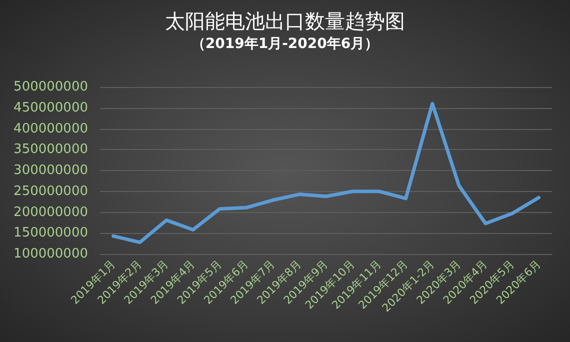 This screenshot has height=342, width=570. Describe the element at coordinates (51, 108) in the screenshot. I see `y-tick-label: 450000000` at that location.